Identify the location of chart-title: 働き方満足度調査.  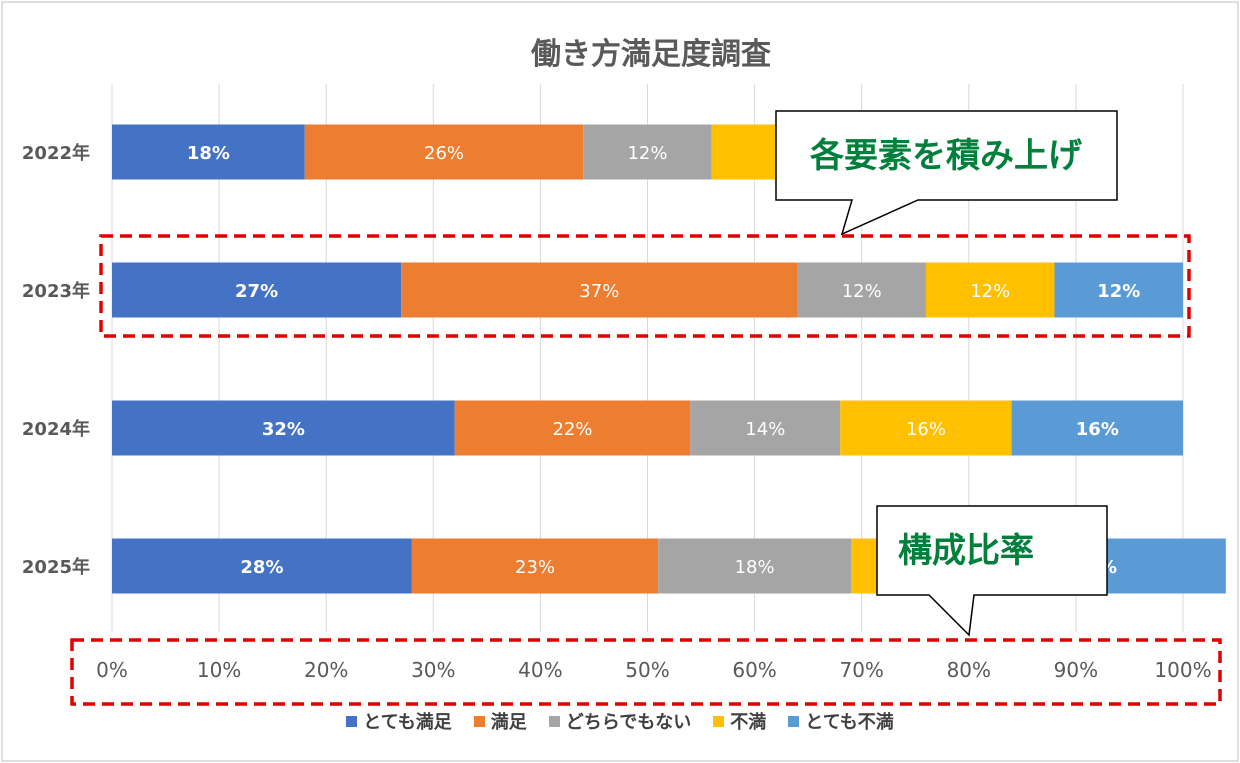
(650, 54).